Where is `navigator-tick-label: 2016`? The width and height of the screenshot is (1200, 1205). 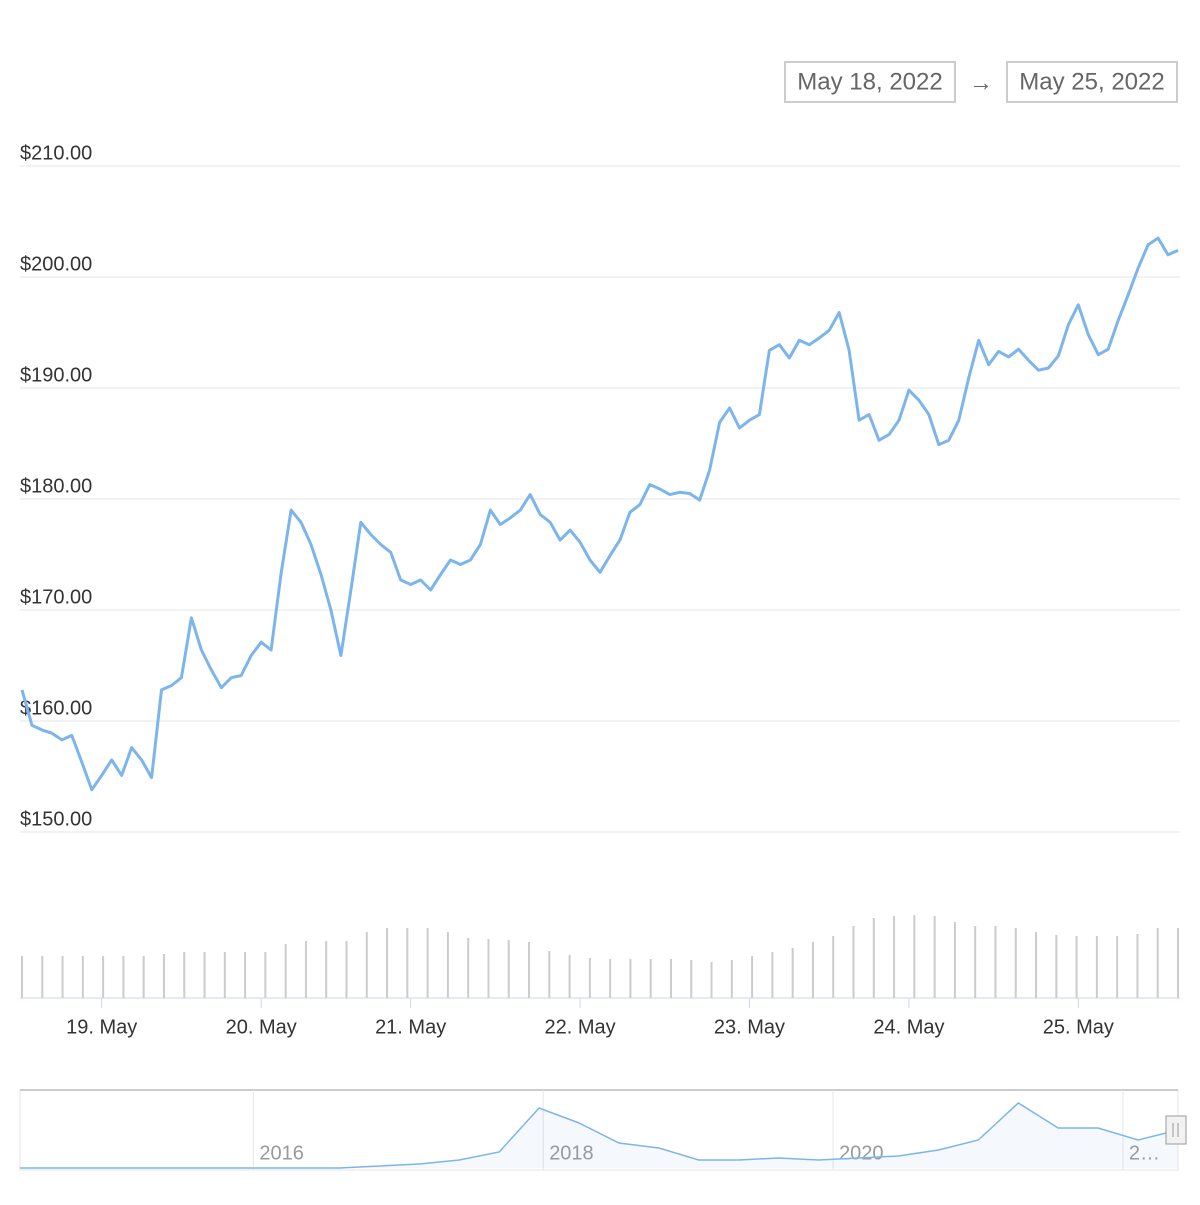 navigator-tick-label: 2016 is located at coordinates (281, 1153).